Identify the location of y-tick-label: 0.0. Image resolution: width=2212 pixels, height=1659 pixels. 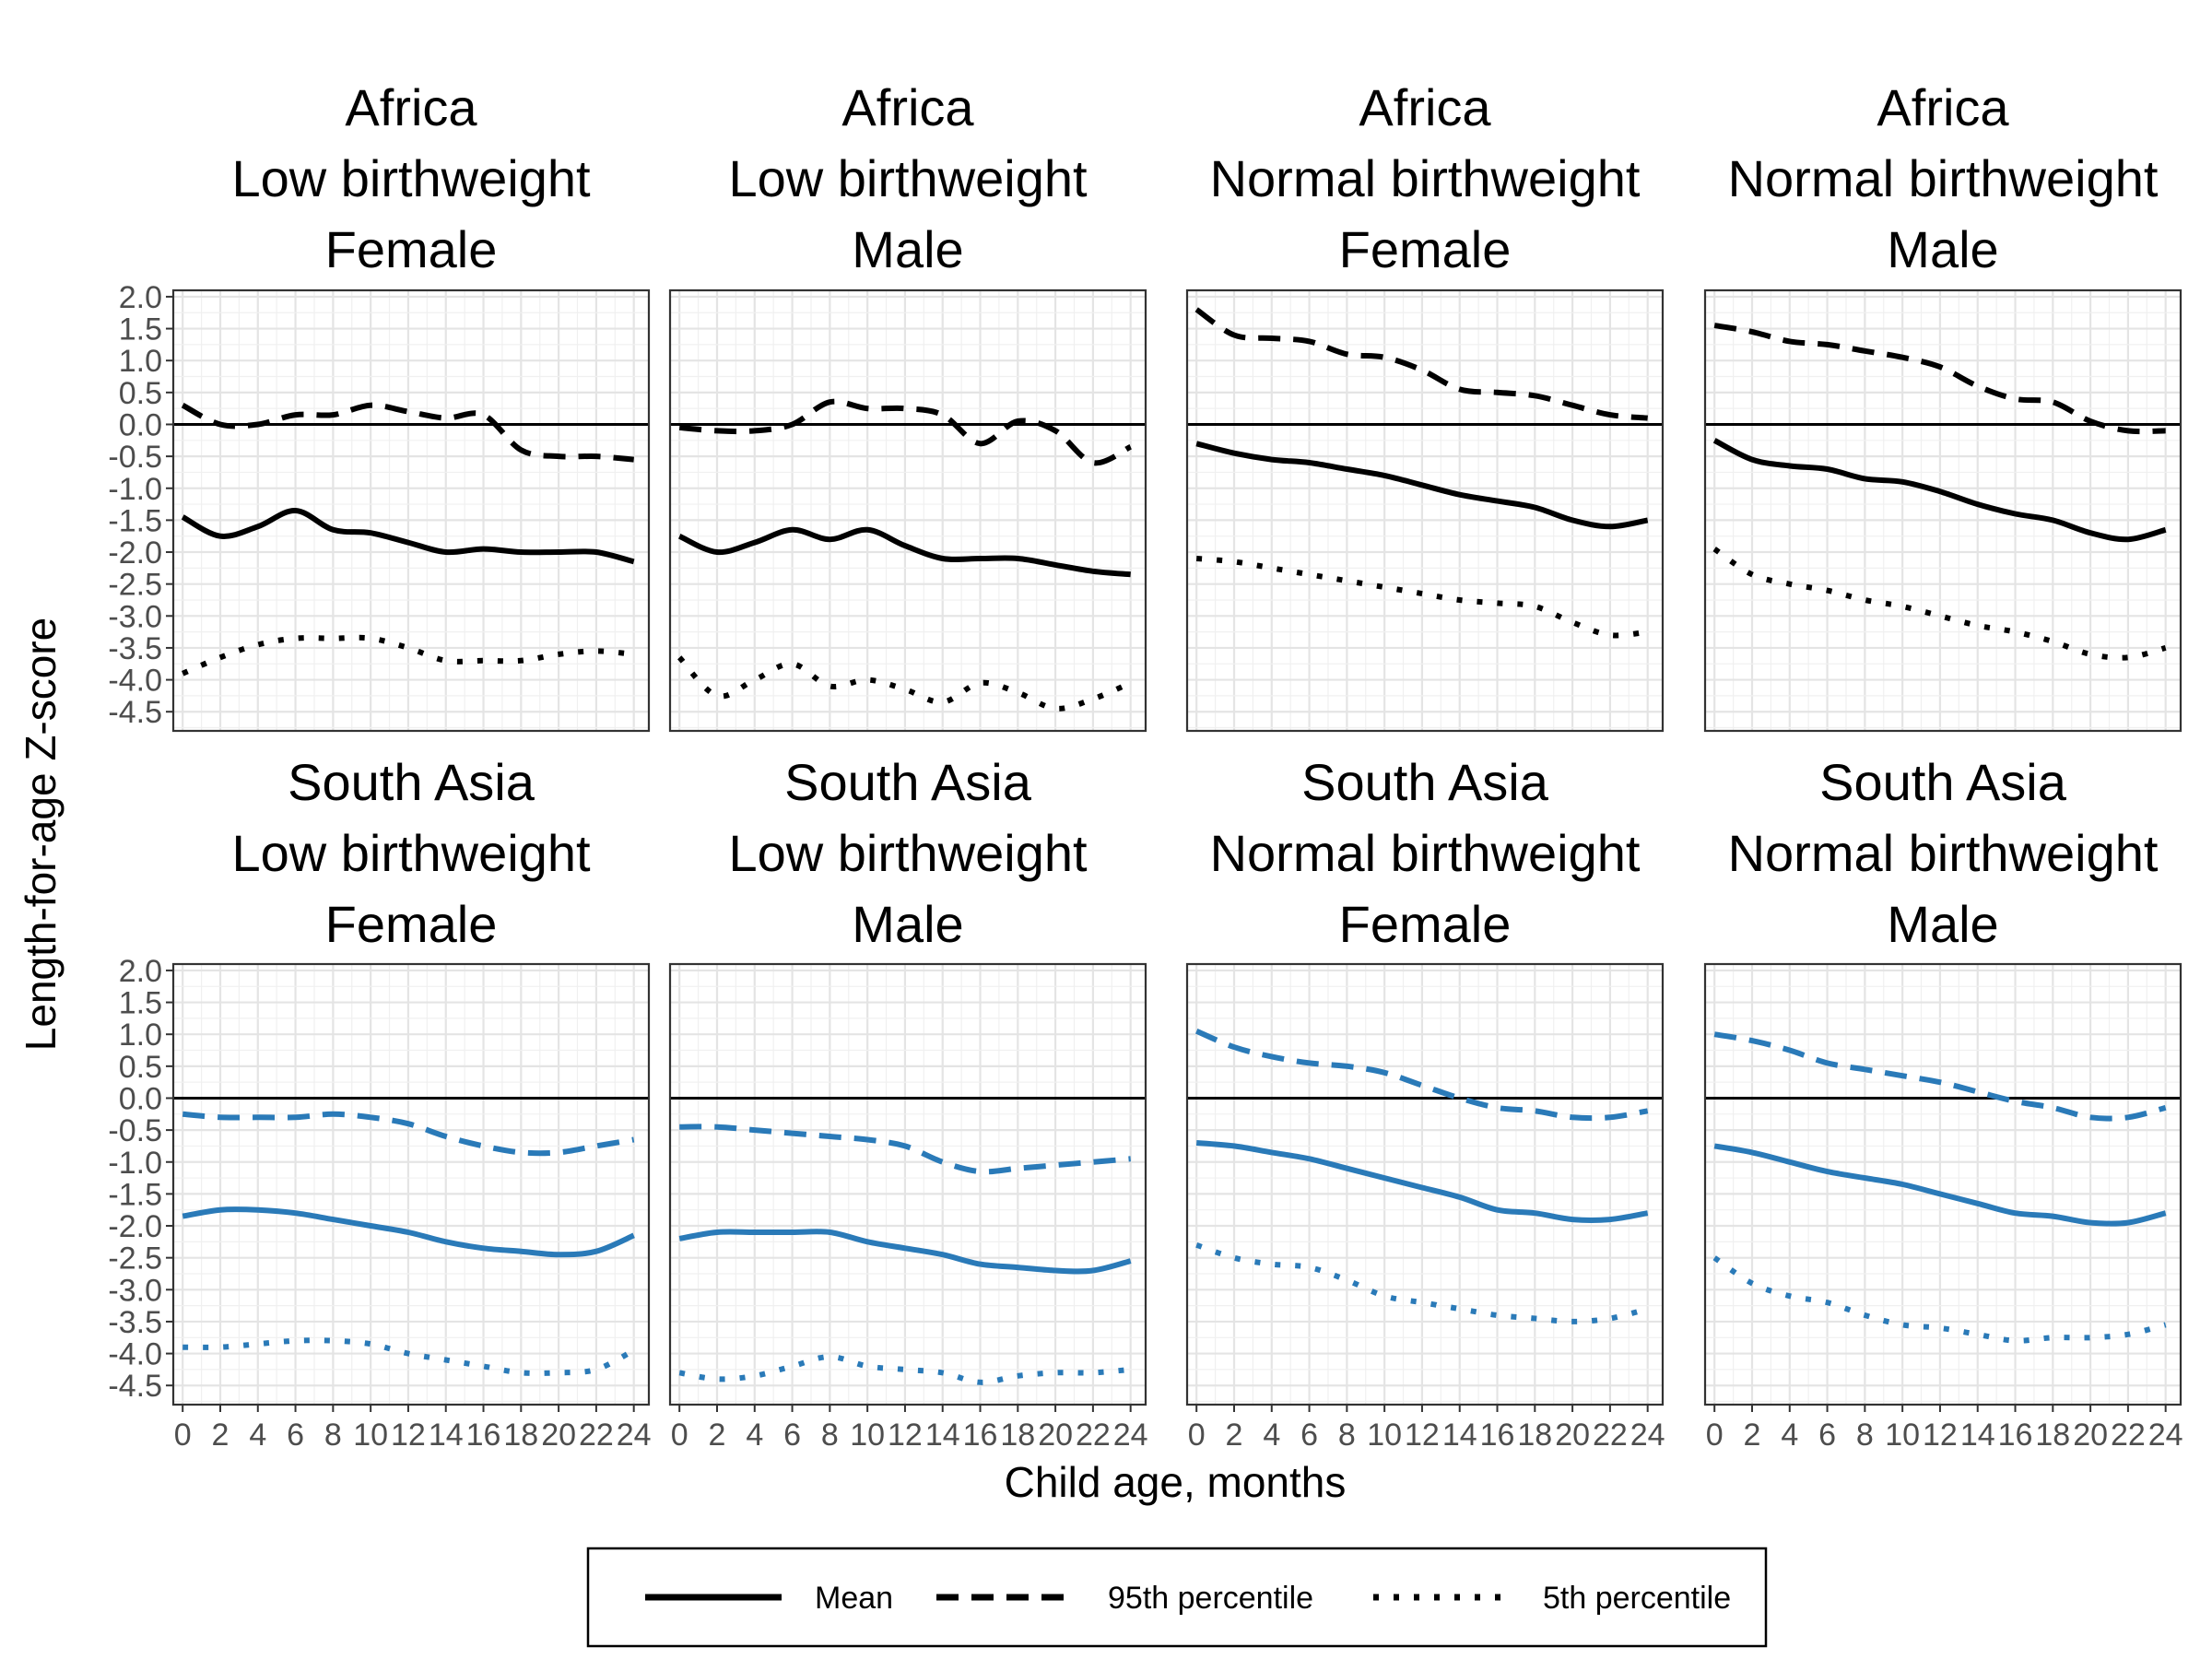
(140, 1098).